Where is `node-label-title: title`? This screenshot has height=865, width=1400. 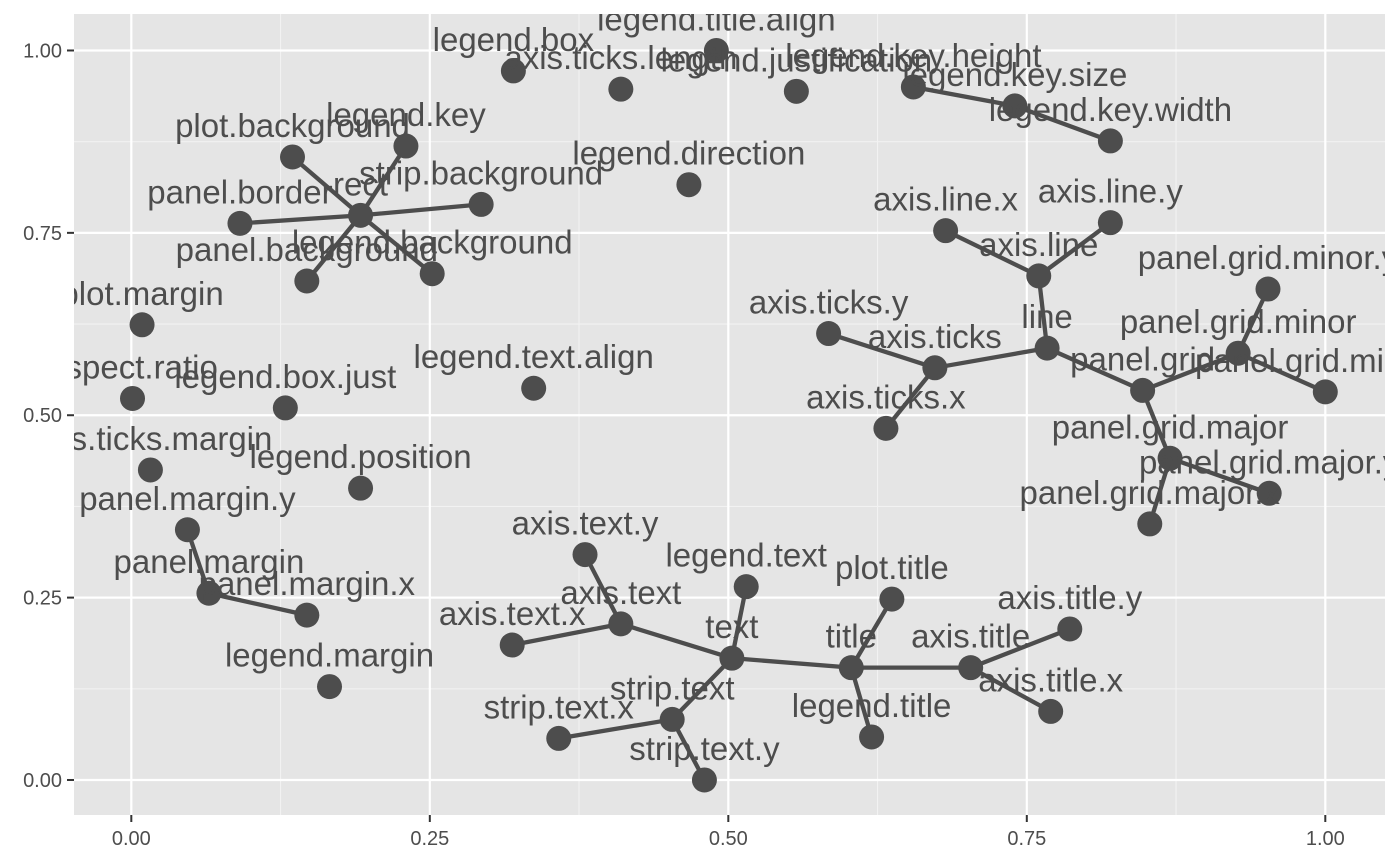 node-label-title: title is located at coordinates (851, 636).